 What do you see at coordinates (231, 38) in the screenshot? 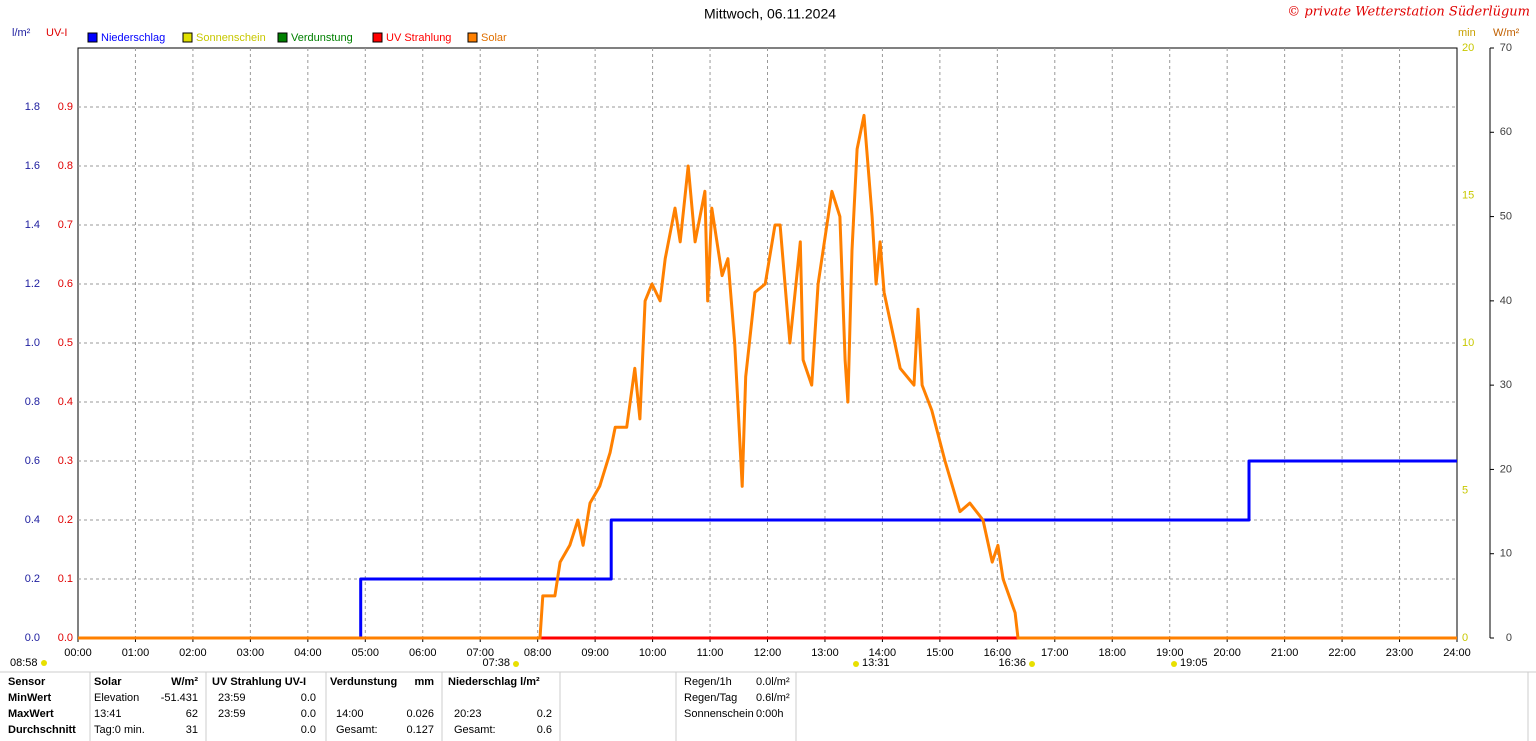
I see `legend-label: Sonnenschein` at bounding box center [231, 38].